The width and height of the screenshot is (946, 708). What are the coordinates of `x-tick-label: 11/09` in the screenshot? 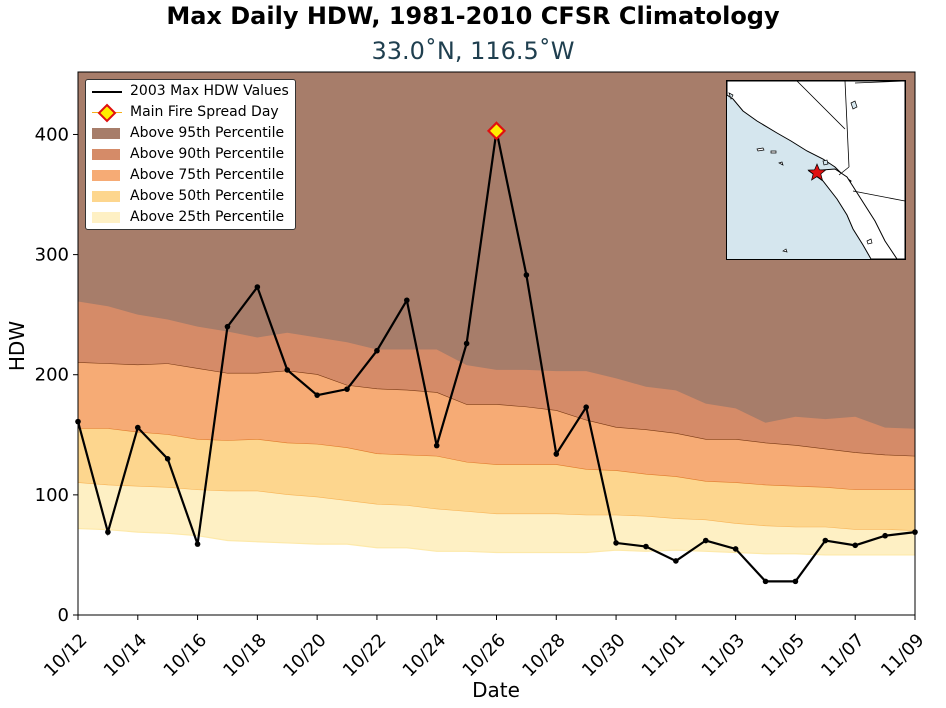 It's located at (903, 656).